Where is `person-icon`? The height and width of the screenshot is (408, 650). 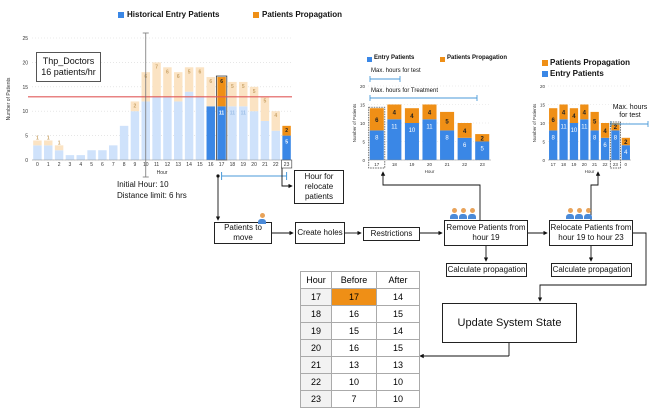
person-icon is located at coordinates (472, 213).